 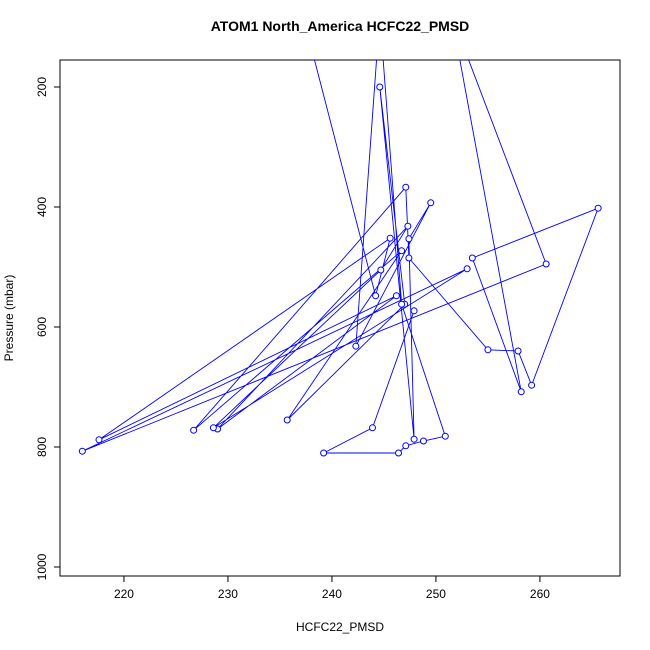 What do you see at coordinates (42, 327) in the screenshot?
I see `y-tick-label: 600` at bounding box center [42, 327].